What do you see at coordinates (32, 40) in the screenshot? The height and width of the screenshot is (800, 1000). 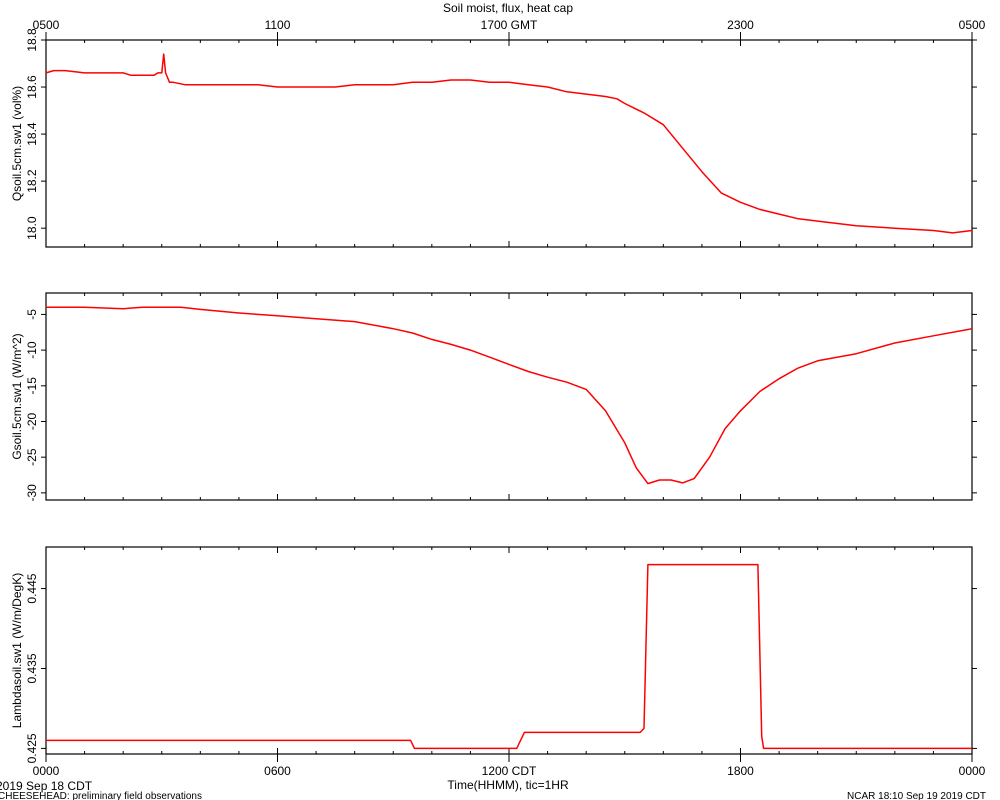 I see `y-tick-label: 18.8` at bounding box center [32, 40].